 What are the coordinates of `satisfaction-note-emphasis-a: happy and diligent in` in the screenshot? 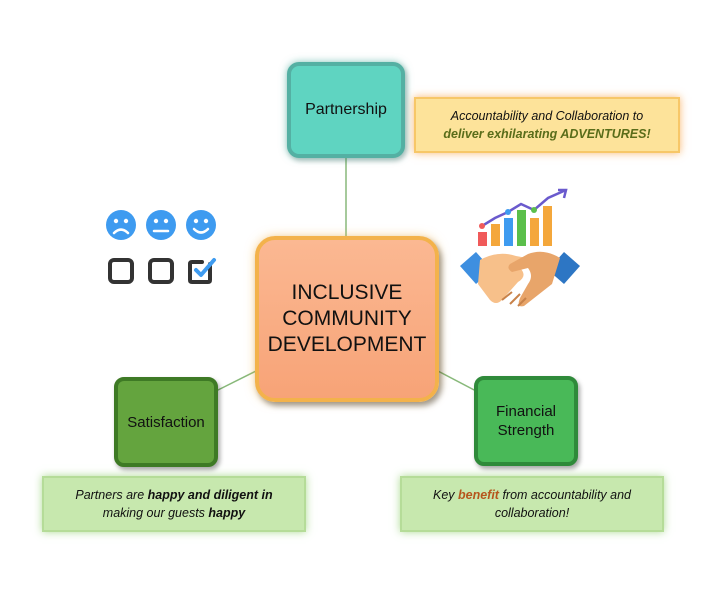 It's located at (210, 495).